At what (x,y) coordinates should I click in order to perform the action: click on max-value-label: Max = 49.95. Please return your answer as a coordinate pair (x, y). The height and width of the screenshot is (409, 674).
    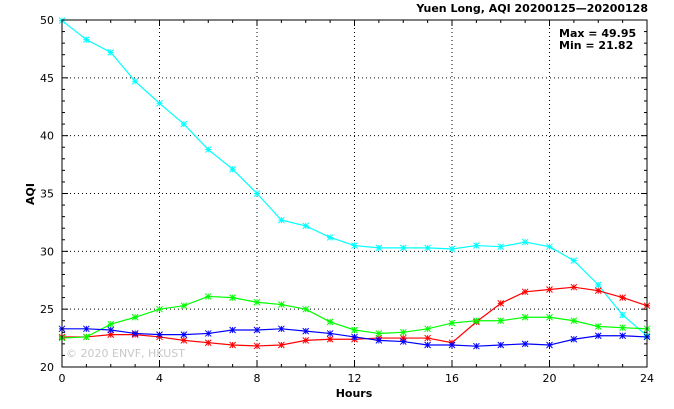
    Looking at the image, I should click on (597, 33).